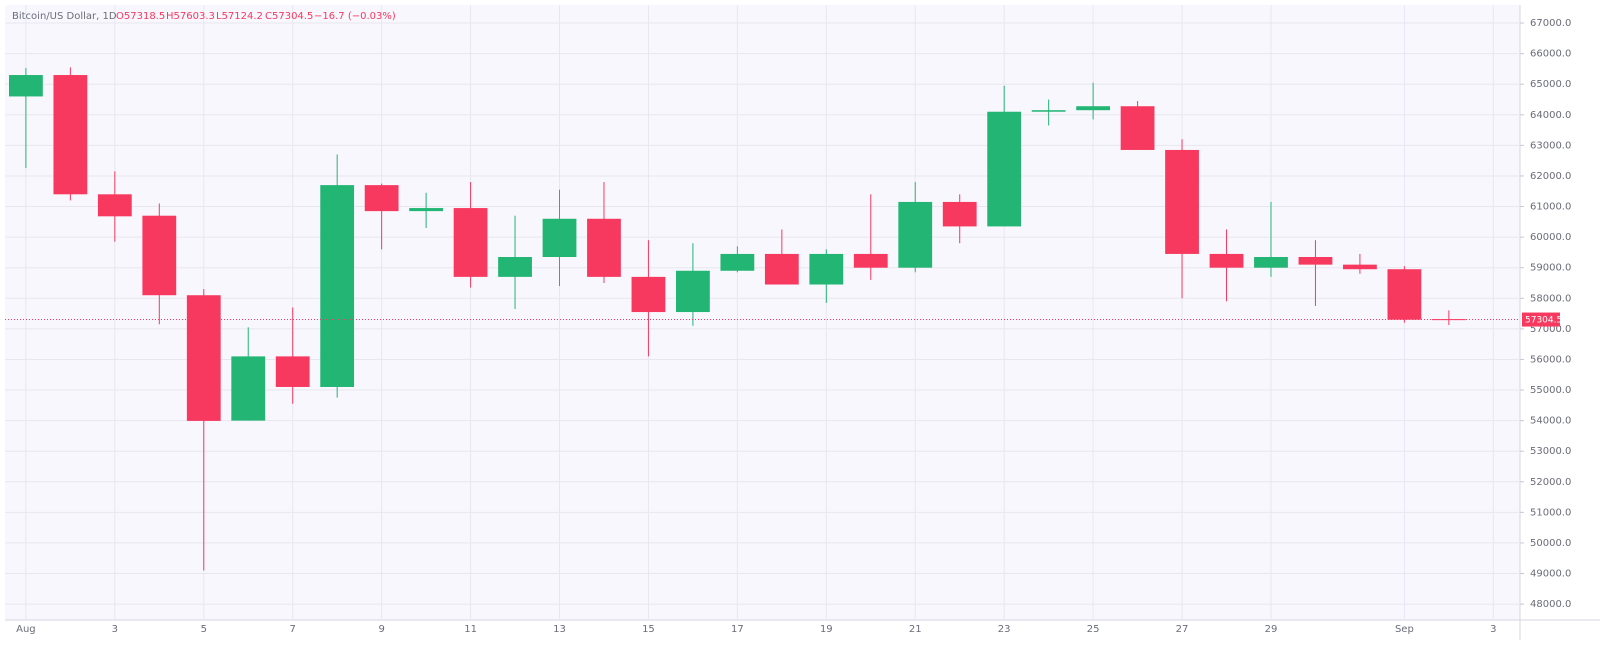 The width and height of the screenshot is (1600, 656). I want to click on y-tick-label: 59000.0, so click(1550, 268).